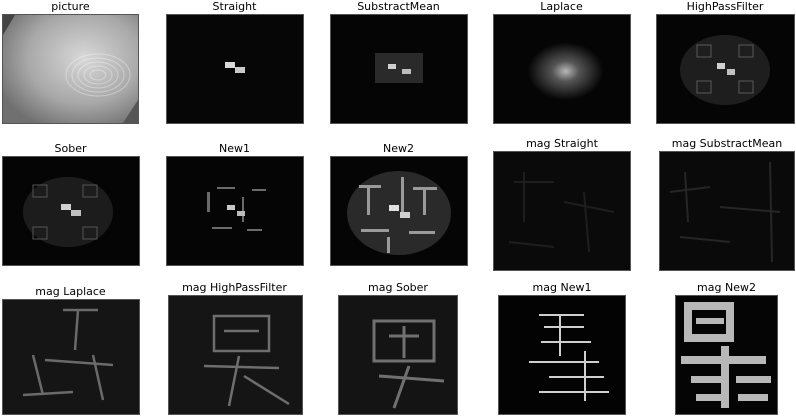  I want to click on panel-substractmean: SubstractMean, so click(399, 62).